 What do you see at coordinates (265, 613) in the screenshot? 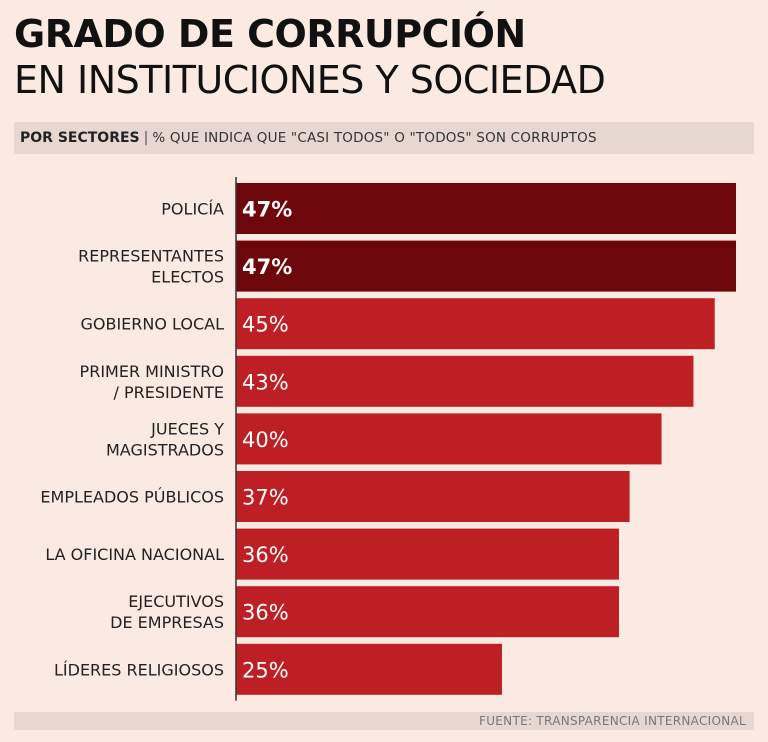
I see `data-label-8: 36%` at bounding box center [265, 613].